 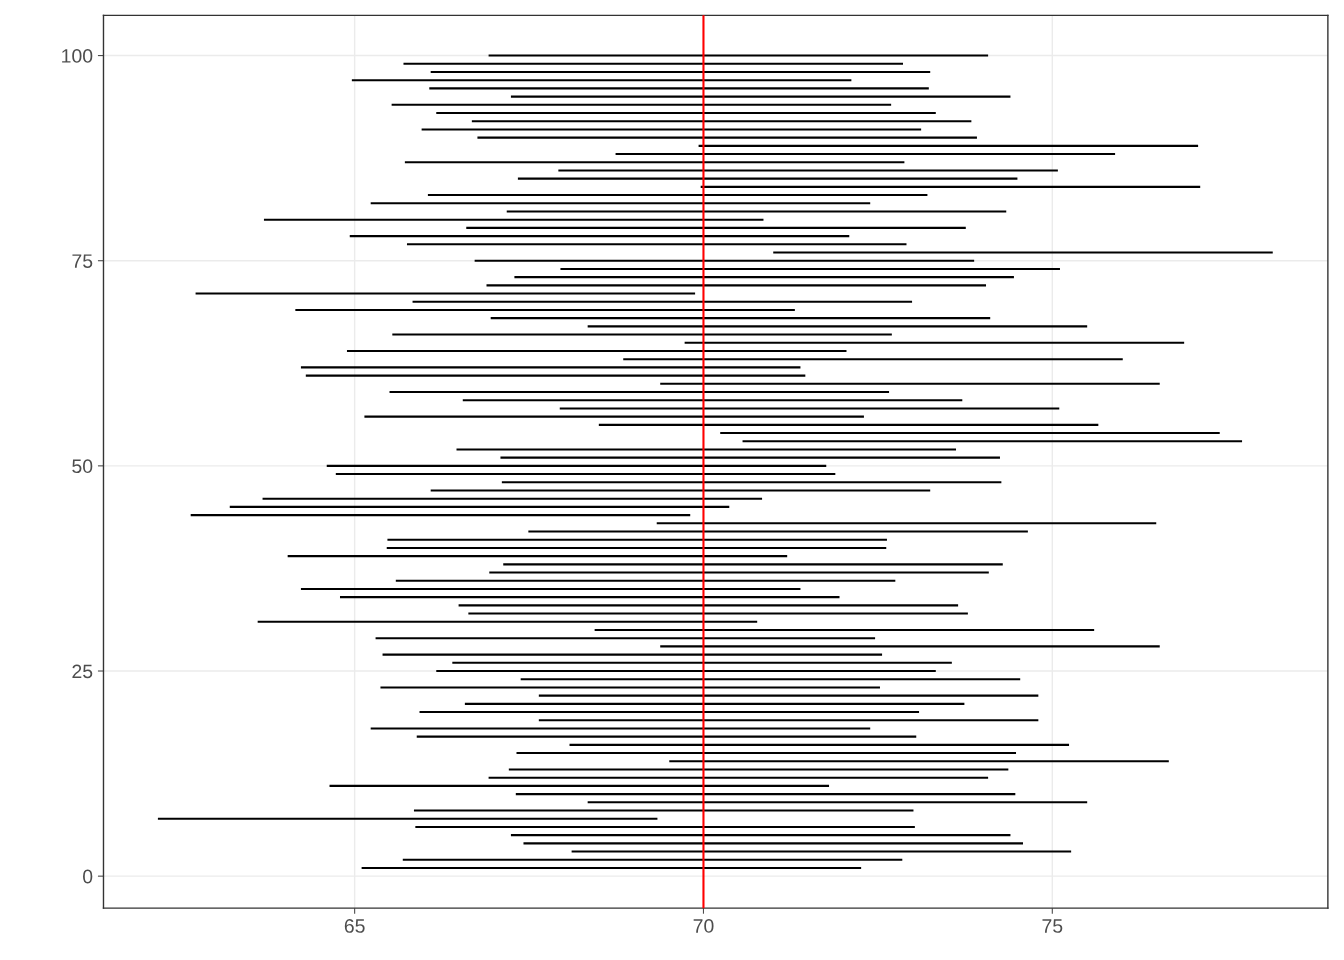 What do you see at coordinates (82, 671) in the screenshot?
I see `y-tick-label: 25` at bounding box center [82, 671].